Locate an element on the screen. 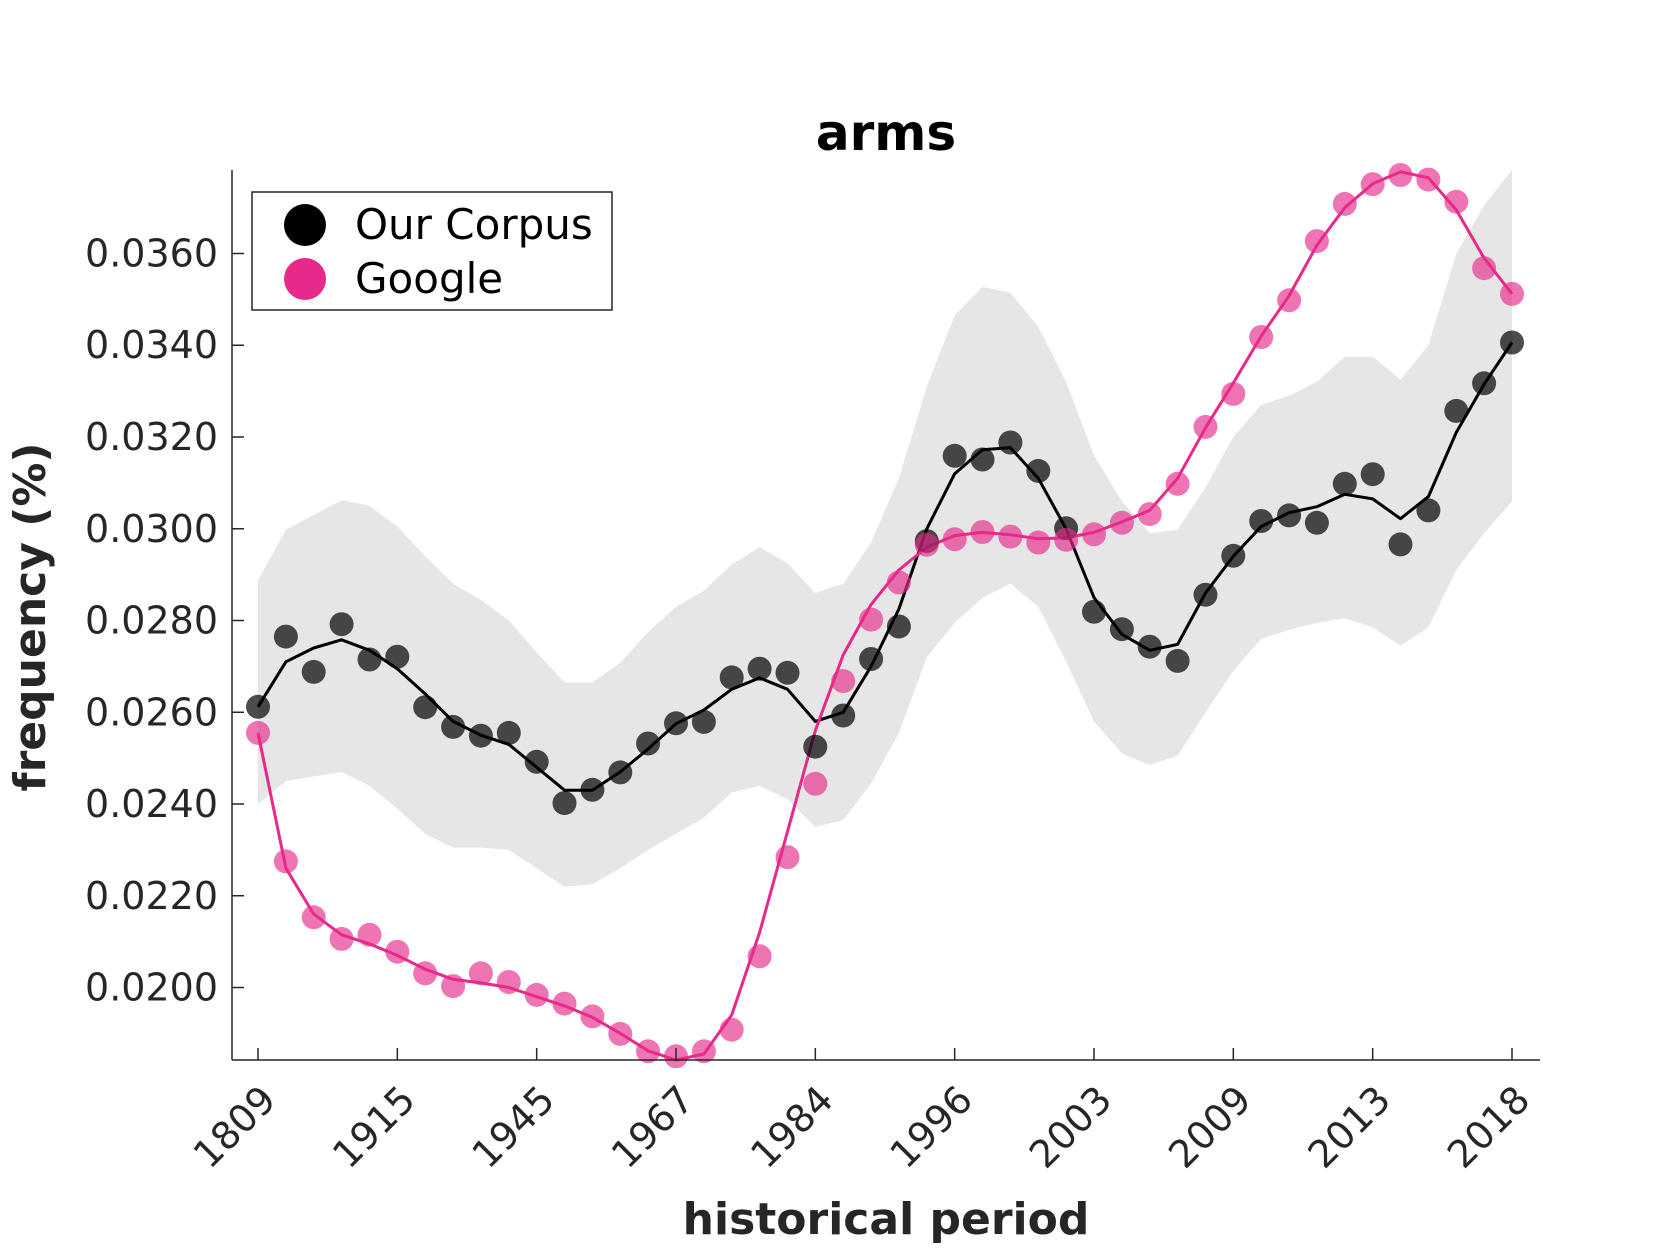  legend: Our Corpus Google is located at coordinates (432, 251).